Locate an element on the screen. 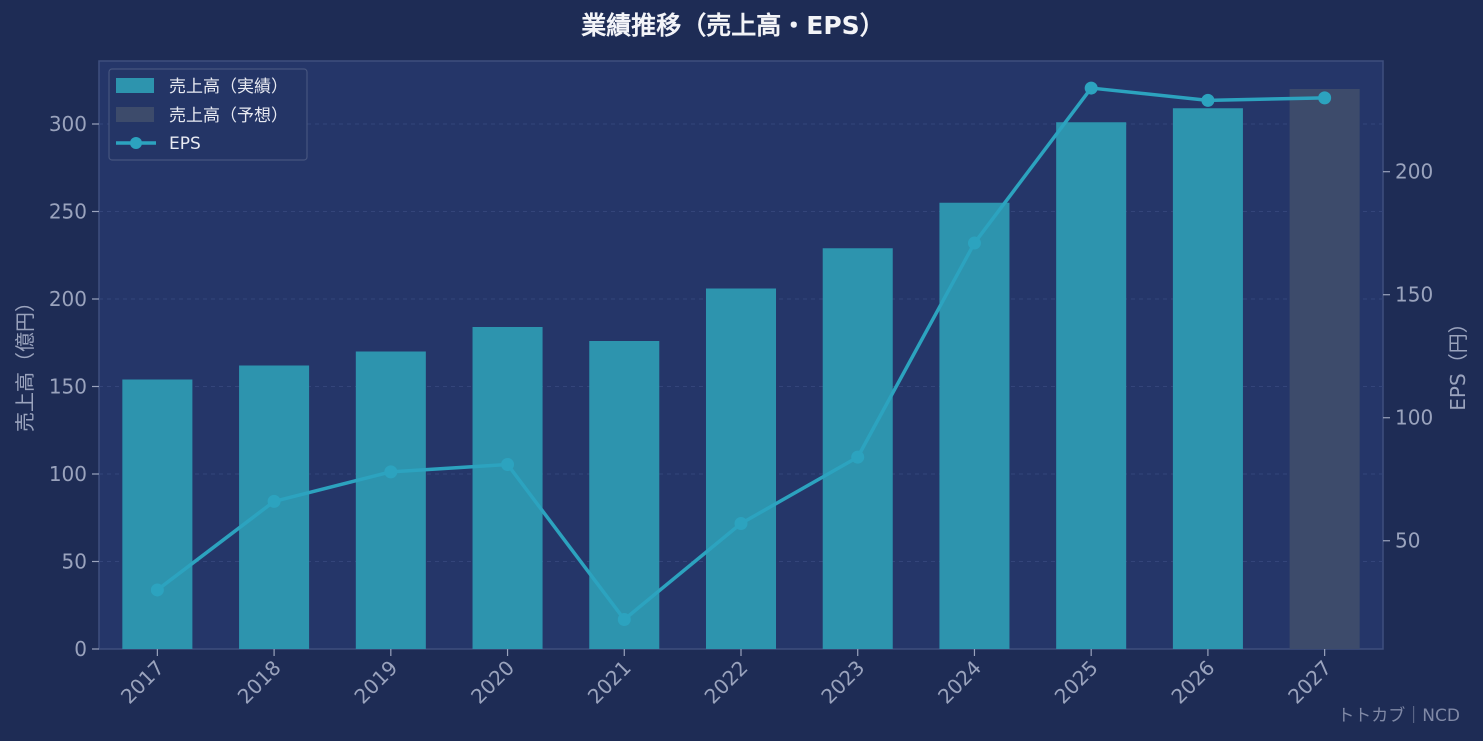 This screenshot has width=1483, height=741. chart-title: 業績推移（売上高・EPS） is located at coordinates (732, 25).